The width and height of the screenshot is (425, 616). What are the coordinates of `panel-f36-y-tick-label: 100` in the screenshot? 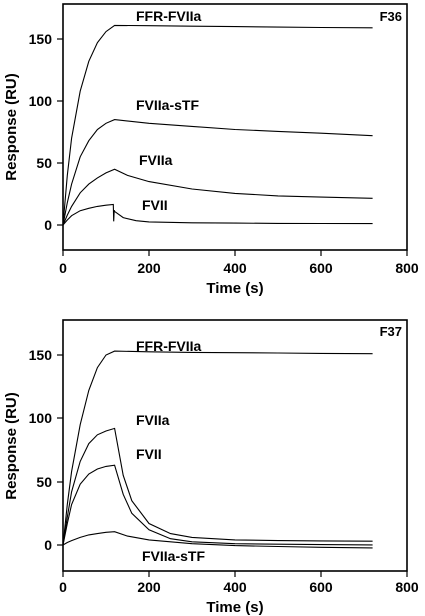 It's located at (41, 101).